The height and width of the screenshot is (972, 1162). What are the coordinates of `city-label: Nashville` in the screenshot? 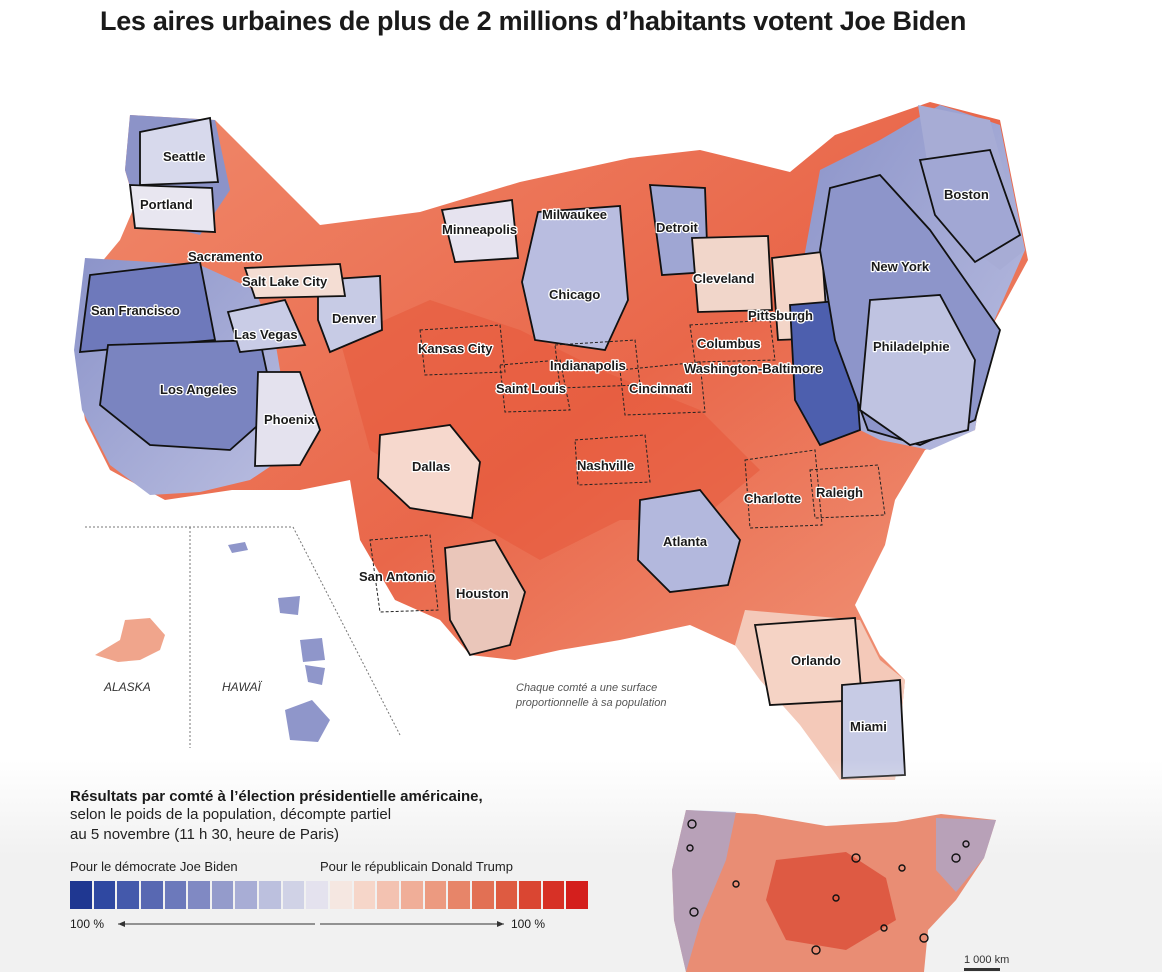 It's located at (605, 465).